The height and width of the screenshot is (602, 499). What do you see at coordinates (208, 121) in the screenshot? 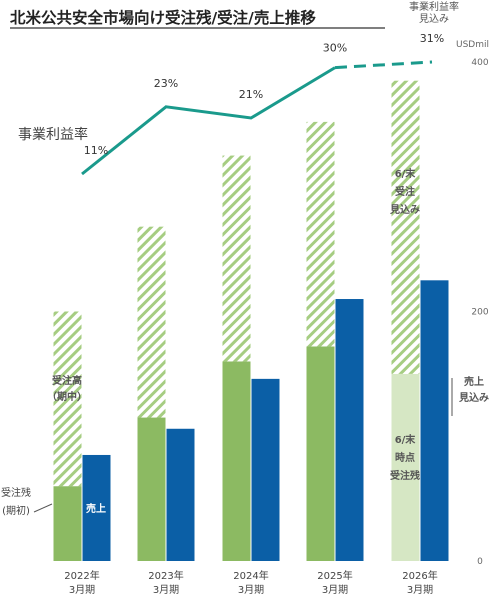
I see `margin-line-solid` at bounding box center [208, 121].